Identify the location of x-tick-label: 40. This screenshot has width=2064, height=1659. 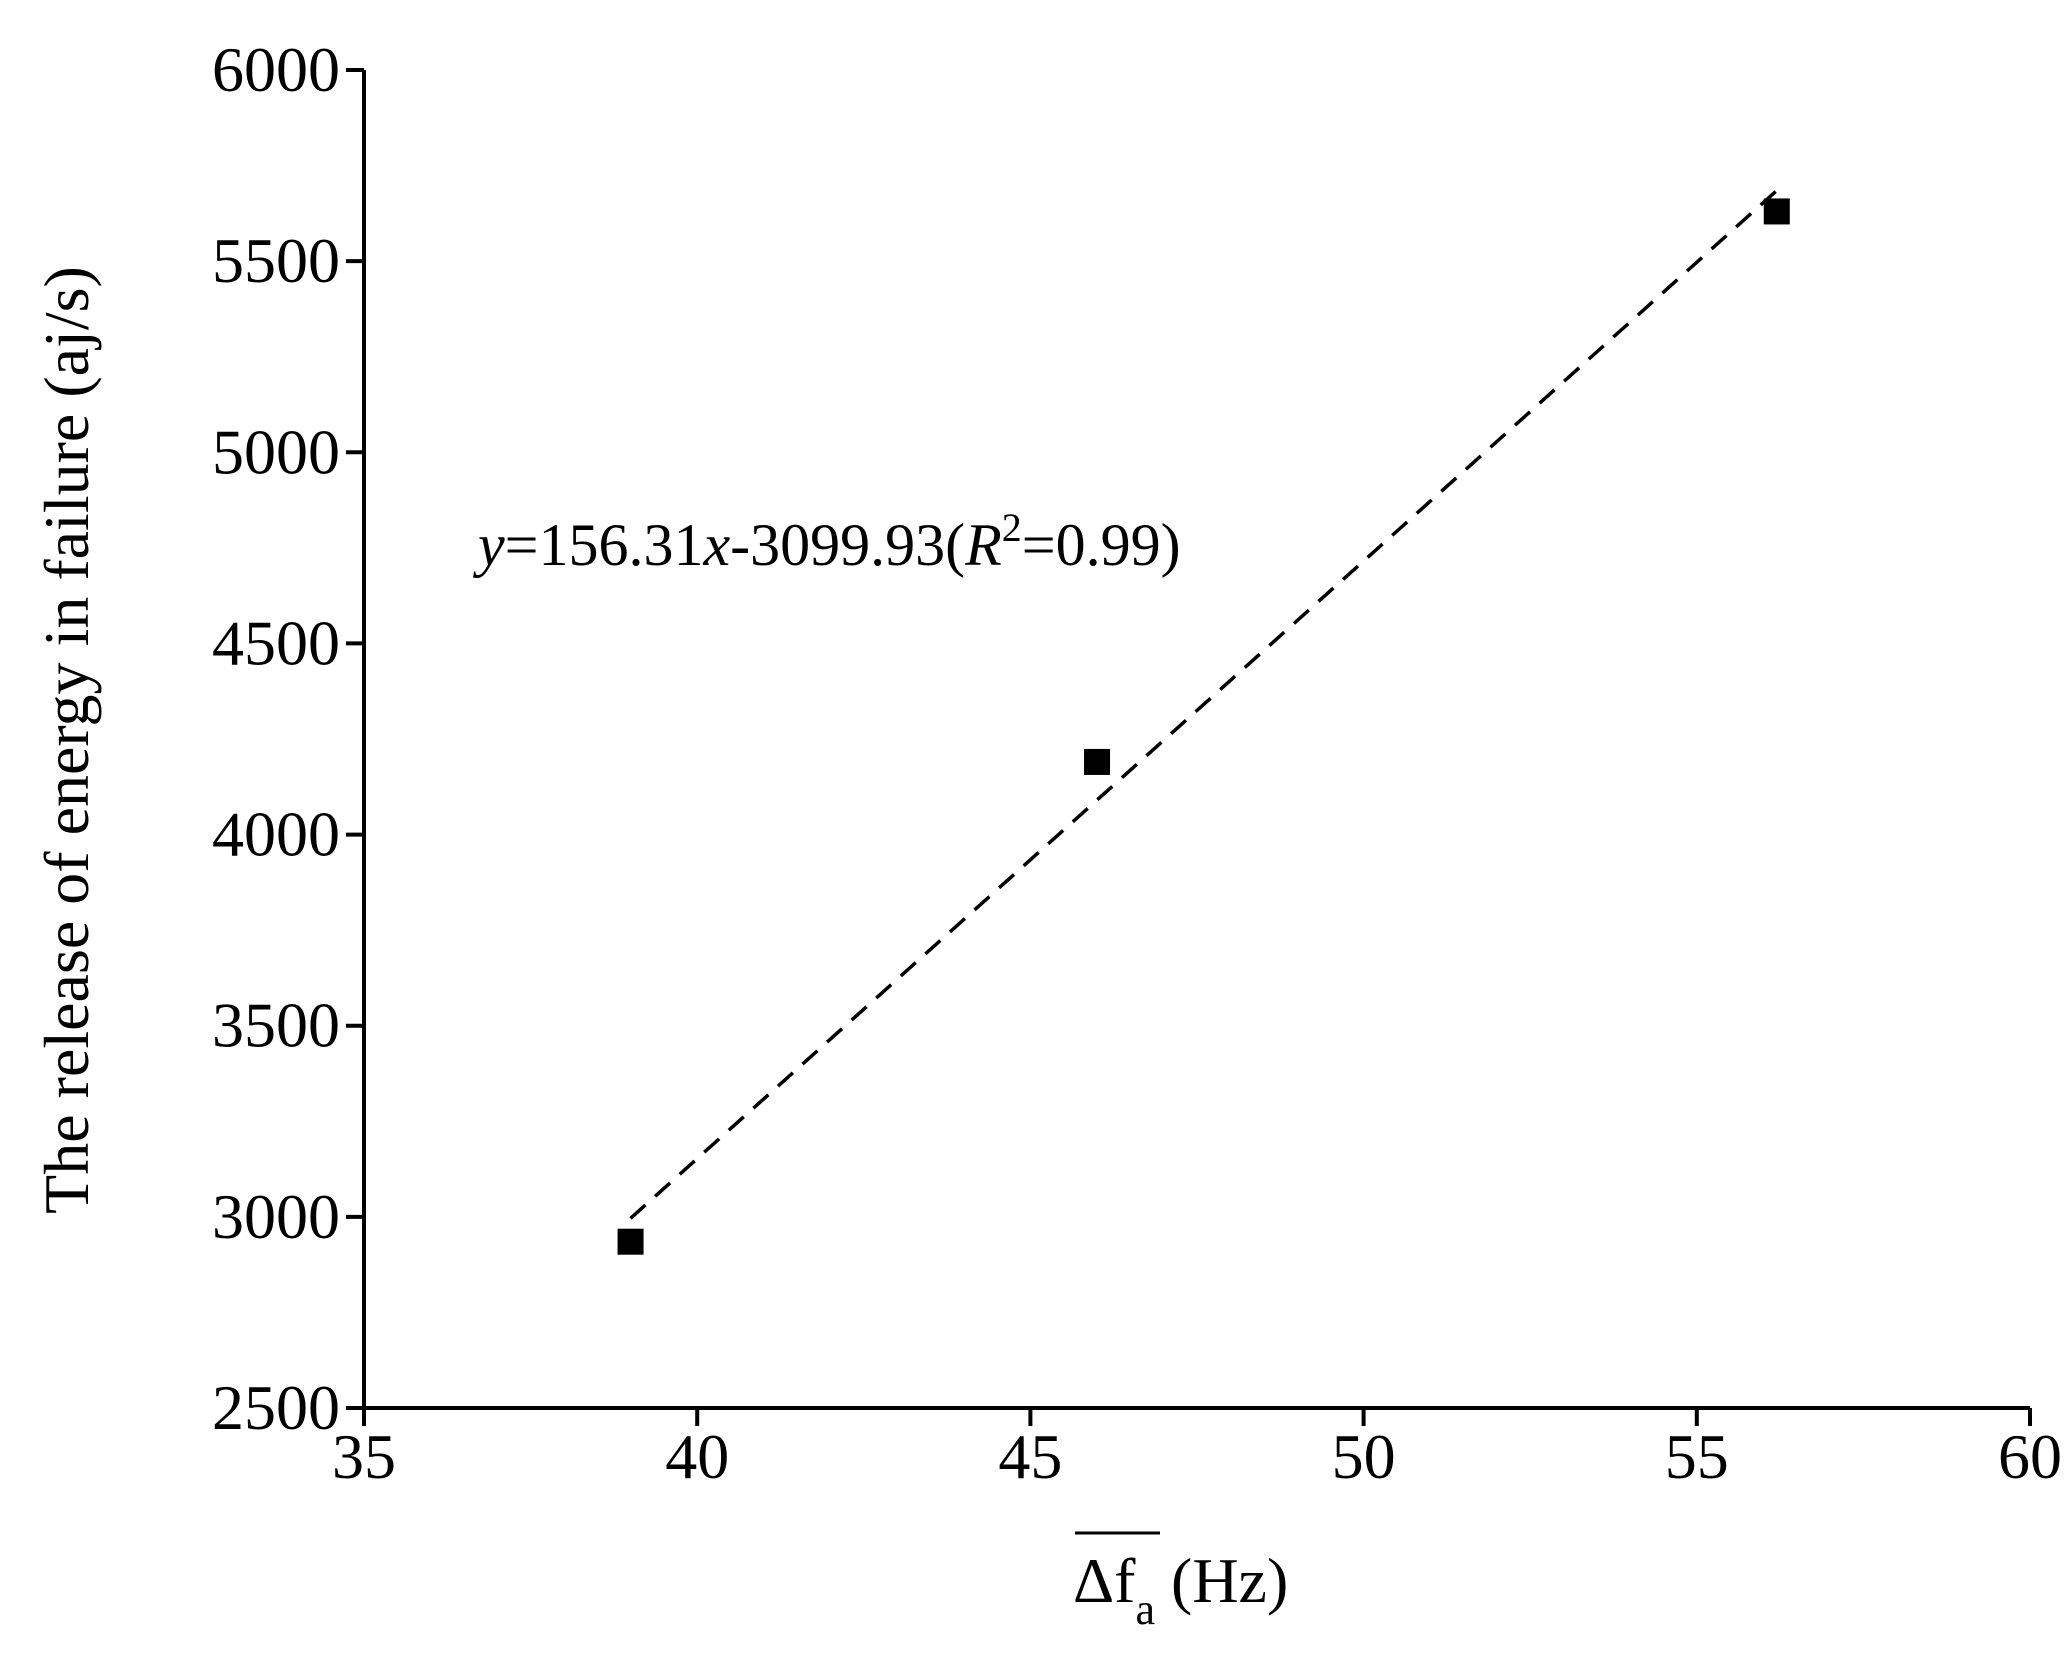
(697, 1456).